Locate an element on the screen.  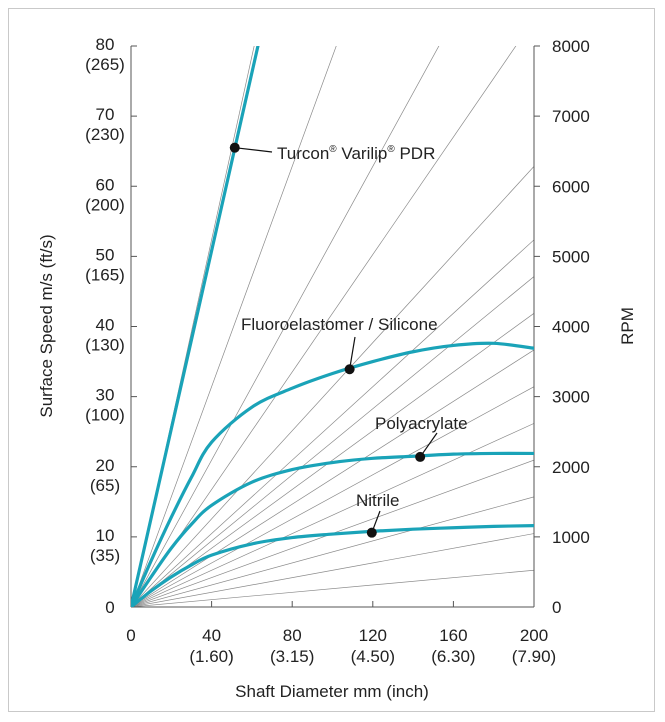
y-tick-label-left: 60 is located at coordinates (105, 184).